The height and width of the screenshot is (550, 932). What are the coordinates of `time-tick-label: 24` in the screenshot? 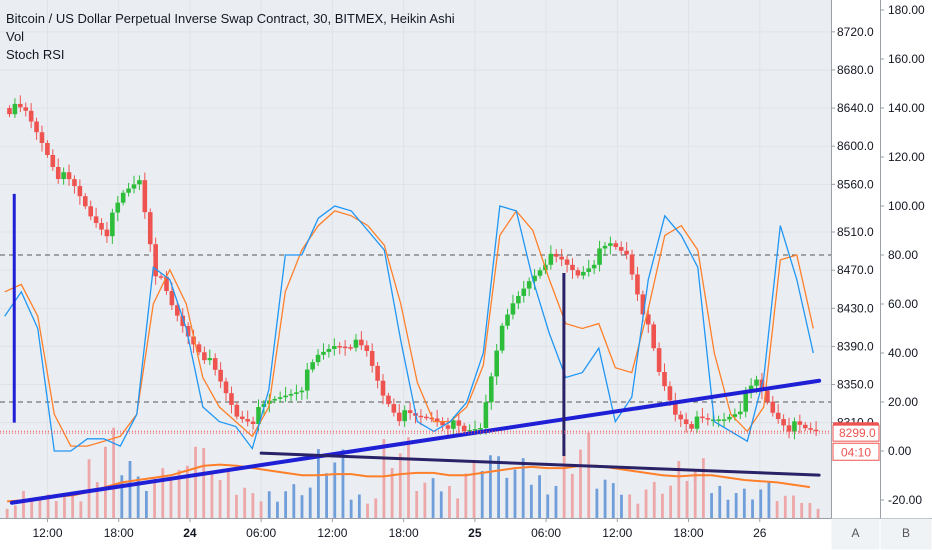 It's located at (190, 533).